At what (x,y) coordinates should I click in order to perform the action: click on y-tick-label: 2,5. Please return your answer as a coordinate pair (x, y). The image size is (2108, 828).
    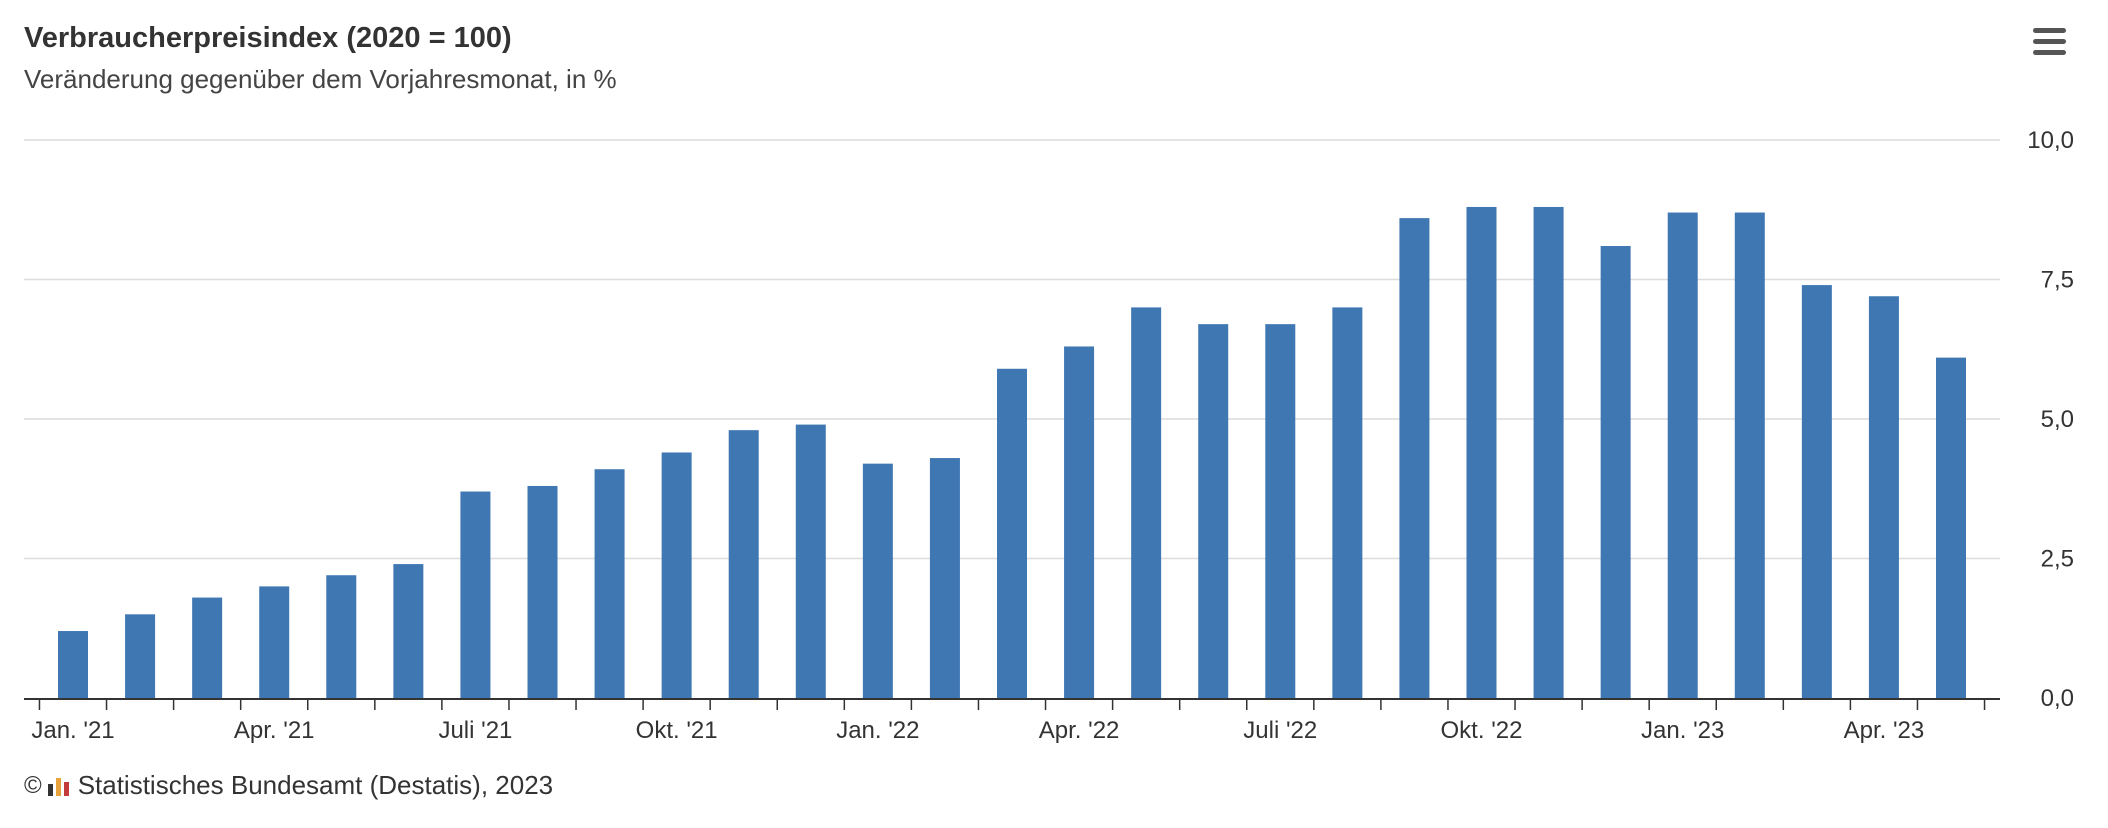
    Looking at the image, I should click on (2057, 559).